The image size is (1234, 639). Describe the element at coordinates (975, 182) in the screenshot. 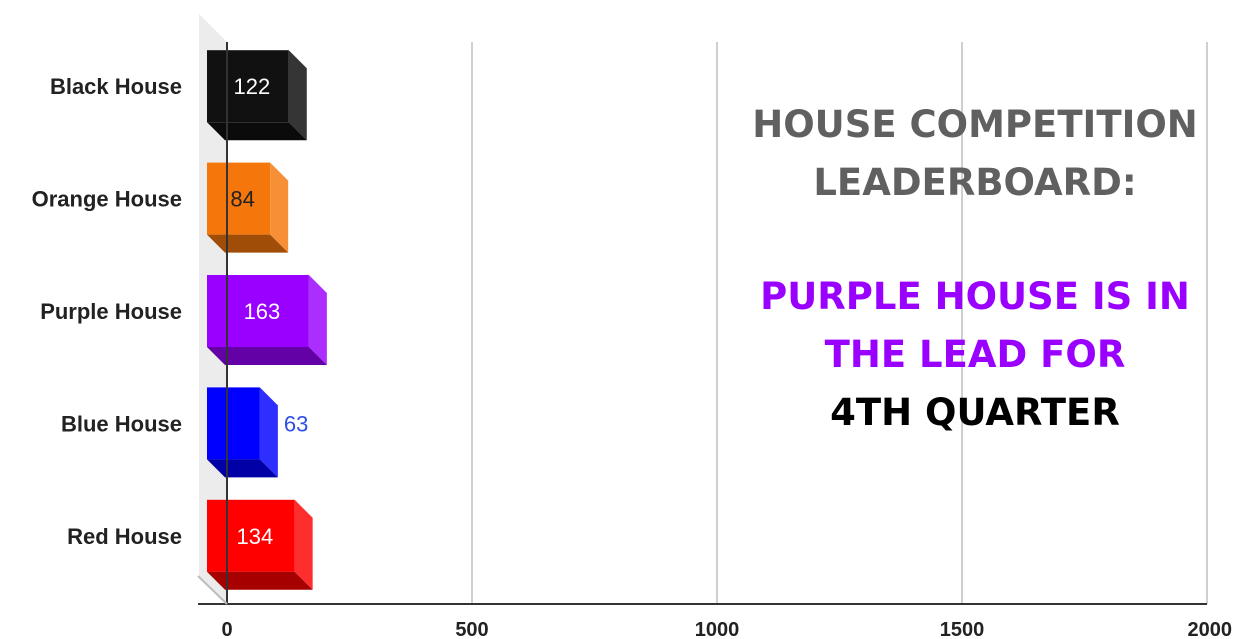

I see `annotation-title-line-2: Leaderboard:` at that location.